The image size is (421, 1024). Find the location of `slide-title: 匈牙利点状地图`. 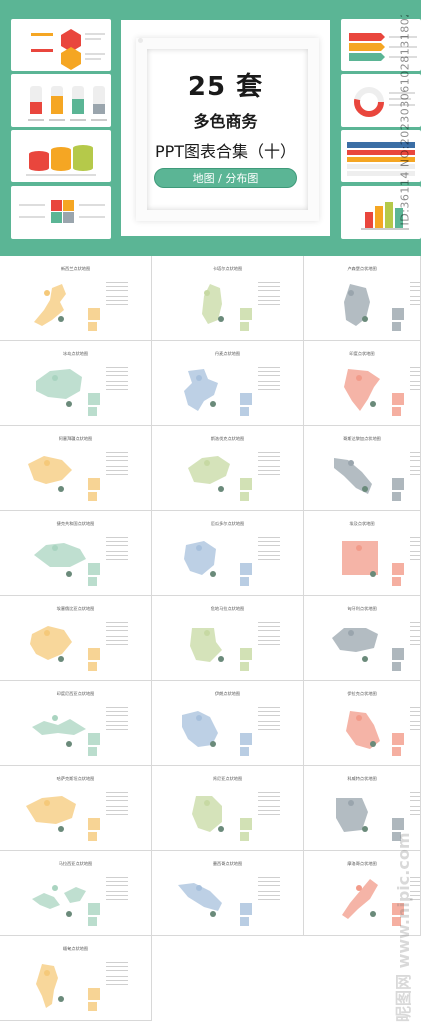

slide-title: 匈牙利点状地图 is located at coordinates (362, 608).